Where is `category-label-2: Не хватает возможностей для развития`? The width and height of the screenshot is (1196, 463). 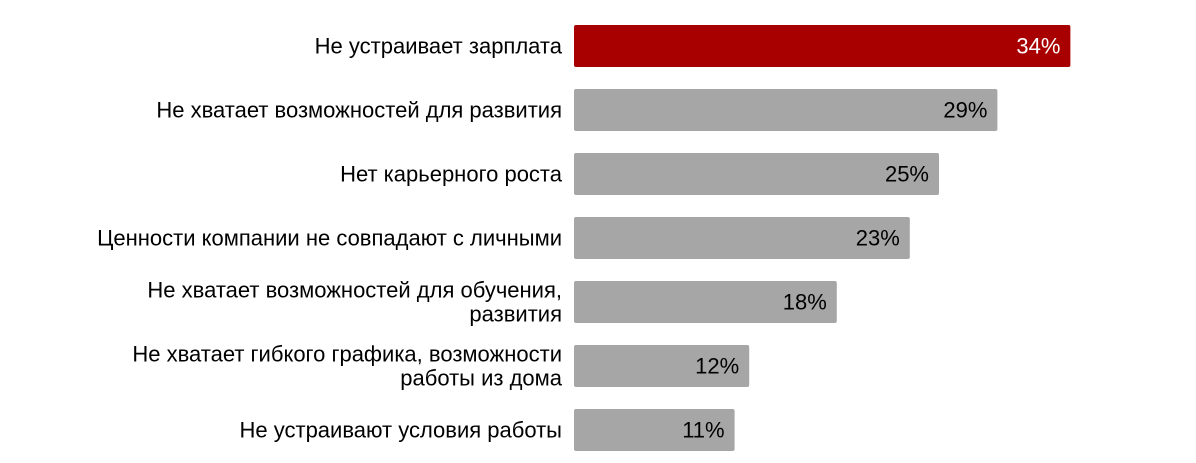
category-label-2: Не хватает возможностей для развития is located at coordinates (359, 110).